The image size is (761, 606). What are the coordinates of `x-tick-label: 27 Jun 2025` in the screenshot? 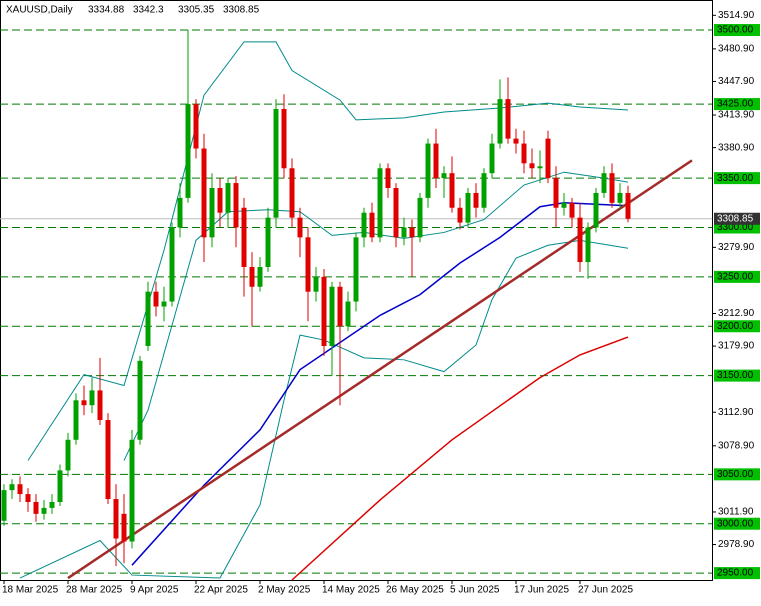 It's located at (605, 590).